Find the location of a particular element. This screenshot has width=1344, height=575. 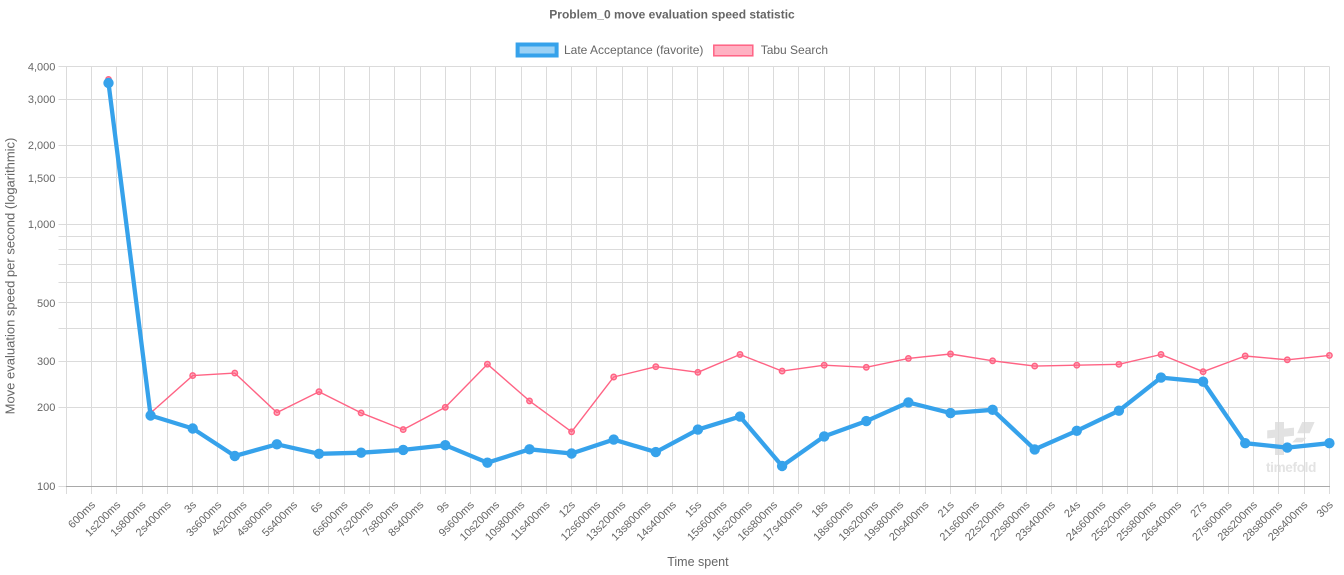

svg-text: 2,000 is located at coordinates (42, 146).